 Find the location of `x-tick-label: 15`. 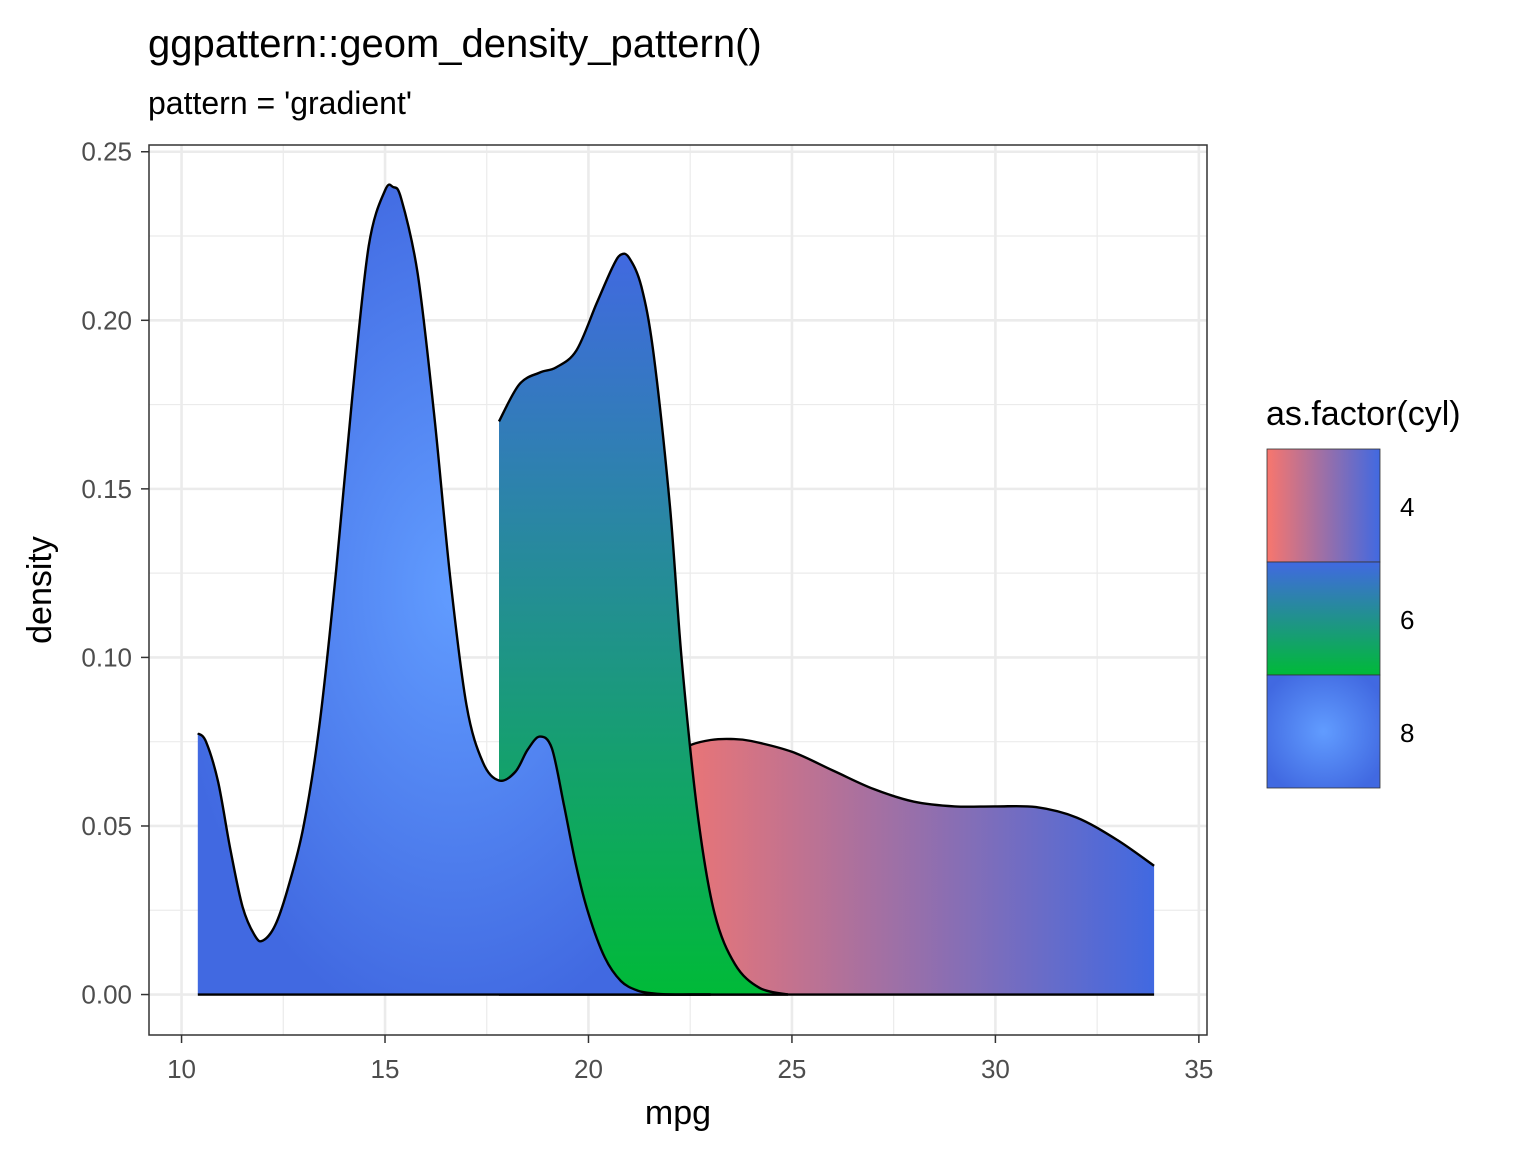

x-tick-label: 15 is located at coordinates (385, 1069).